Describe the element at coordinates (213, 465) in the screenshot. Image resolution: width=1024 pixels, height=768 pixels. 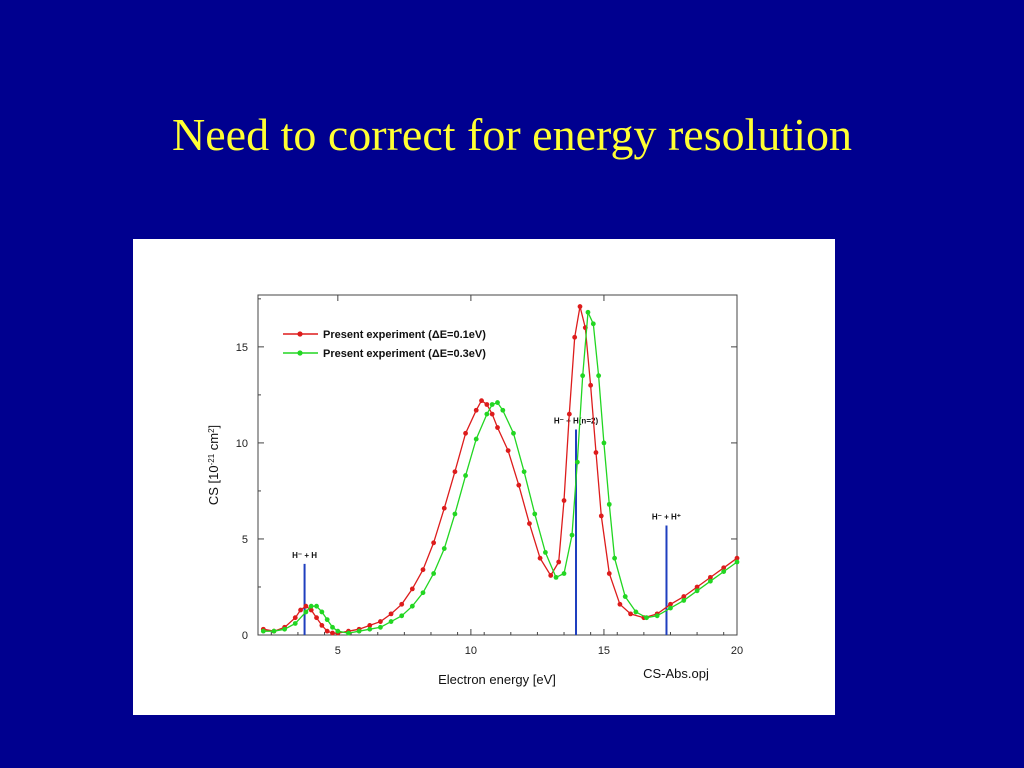
I see `y-axis-title: CS [10-21 cm2]` at that location.